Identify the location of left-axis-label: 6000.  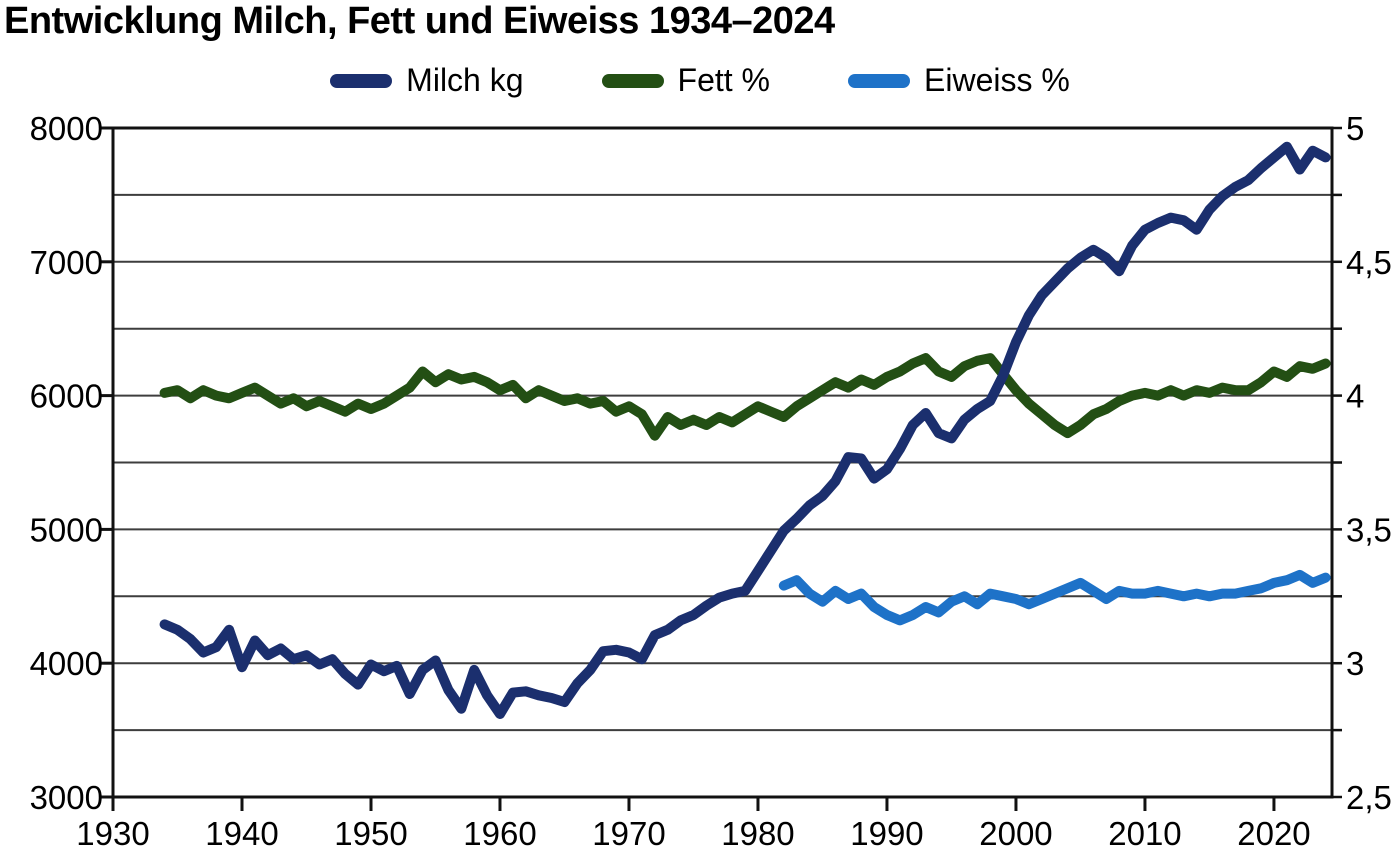
(66, 396).